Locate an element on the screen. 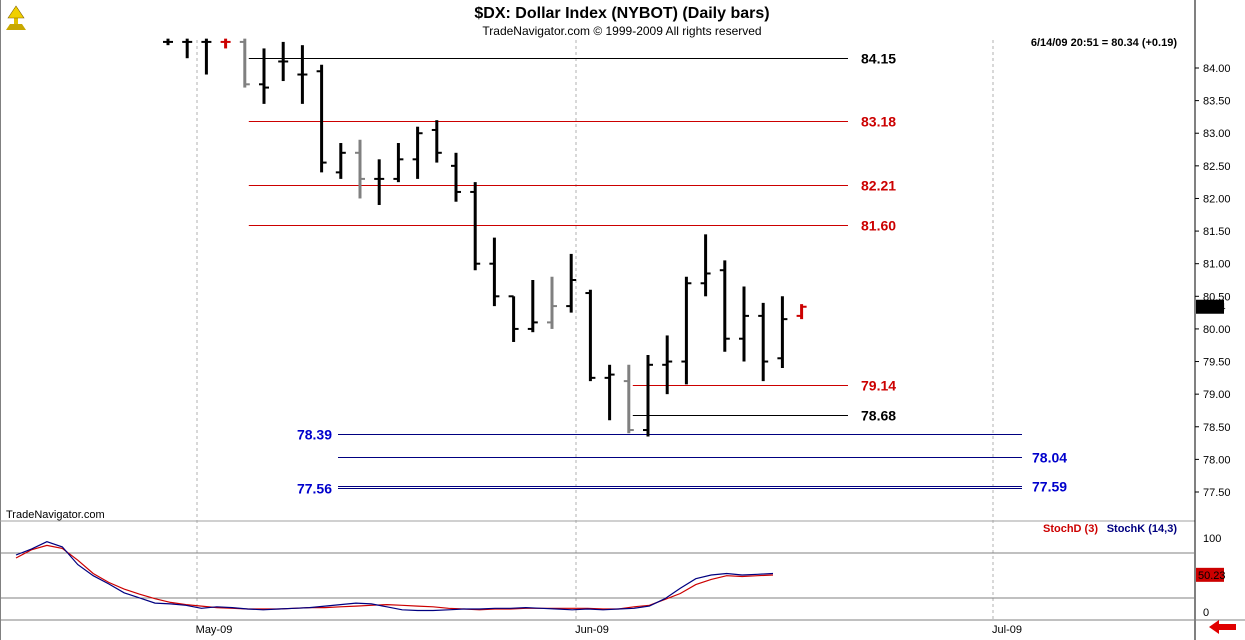 Image resolution: width=1245 pixels, height=640 pixels. price-tick-label: 82.50 is located at coordinates (1217, 167).